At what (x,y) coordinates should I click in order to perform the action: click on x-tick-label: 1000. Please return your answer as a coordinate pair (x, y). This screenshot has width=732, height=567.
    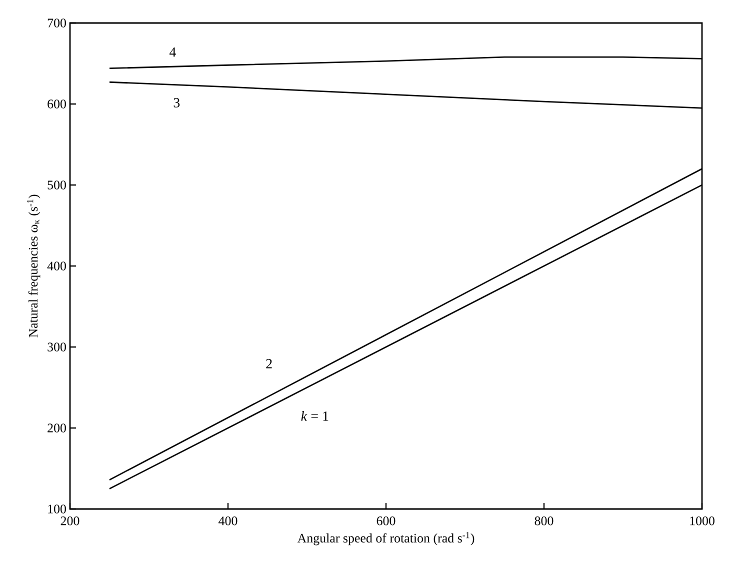
    Looking at the image, I should click on (702, 521).